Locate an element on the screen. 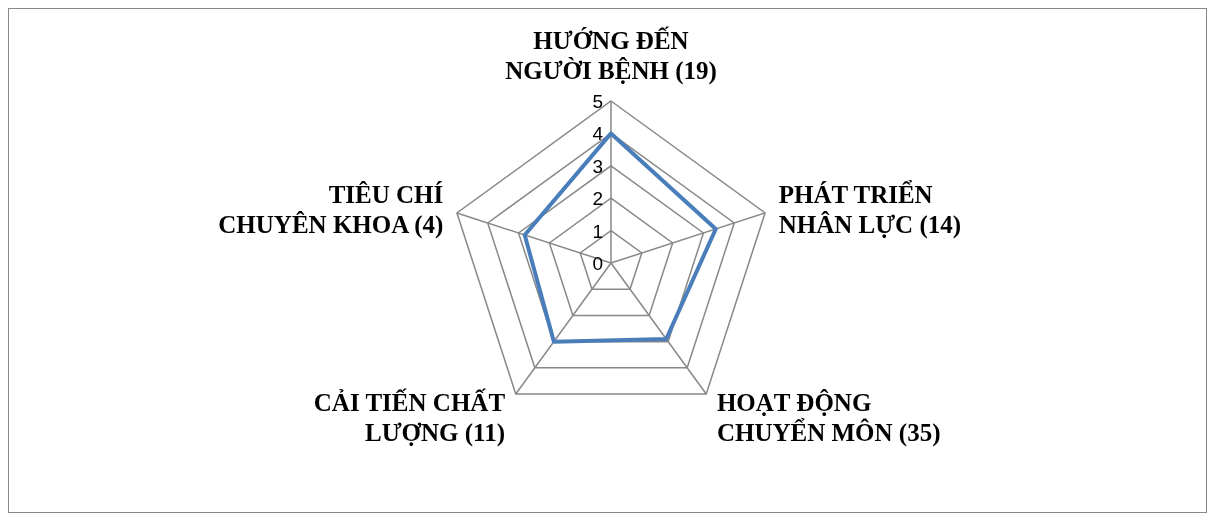  spoke-label: HOẠT ĐỘNG CHUYỂN MÔN (35) is located at coordinates (828, 417).